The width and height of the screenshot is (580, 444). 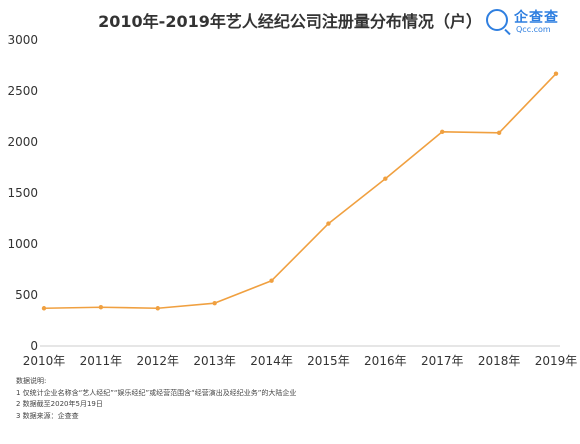 What do you see at coordinates (271, 361) in the screenshot?
I see `x-tick-label: 2014年` at bounding box center [271, 361].